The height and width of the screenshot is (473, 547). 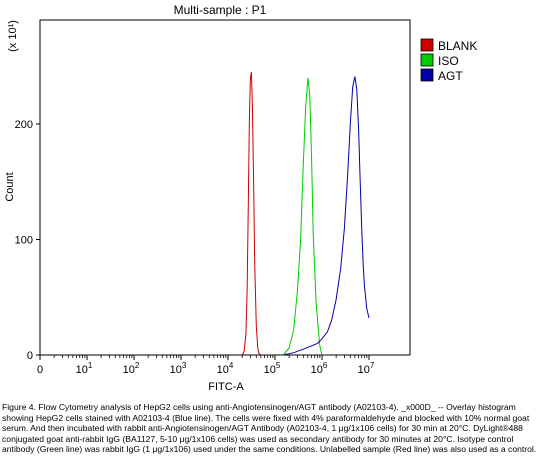 What do you see at coordinates (427, 75) in the screenshot?
I see `legend-swatch-agt` at bounding box center [427, 75].